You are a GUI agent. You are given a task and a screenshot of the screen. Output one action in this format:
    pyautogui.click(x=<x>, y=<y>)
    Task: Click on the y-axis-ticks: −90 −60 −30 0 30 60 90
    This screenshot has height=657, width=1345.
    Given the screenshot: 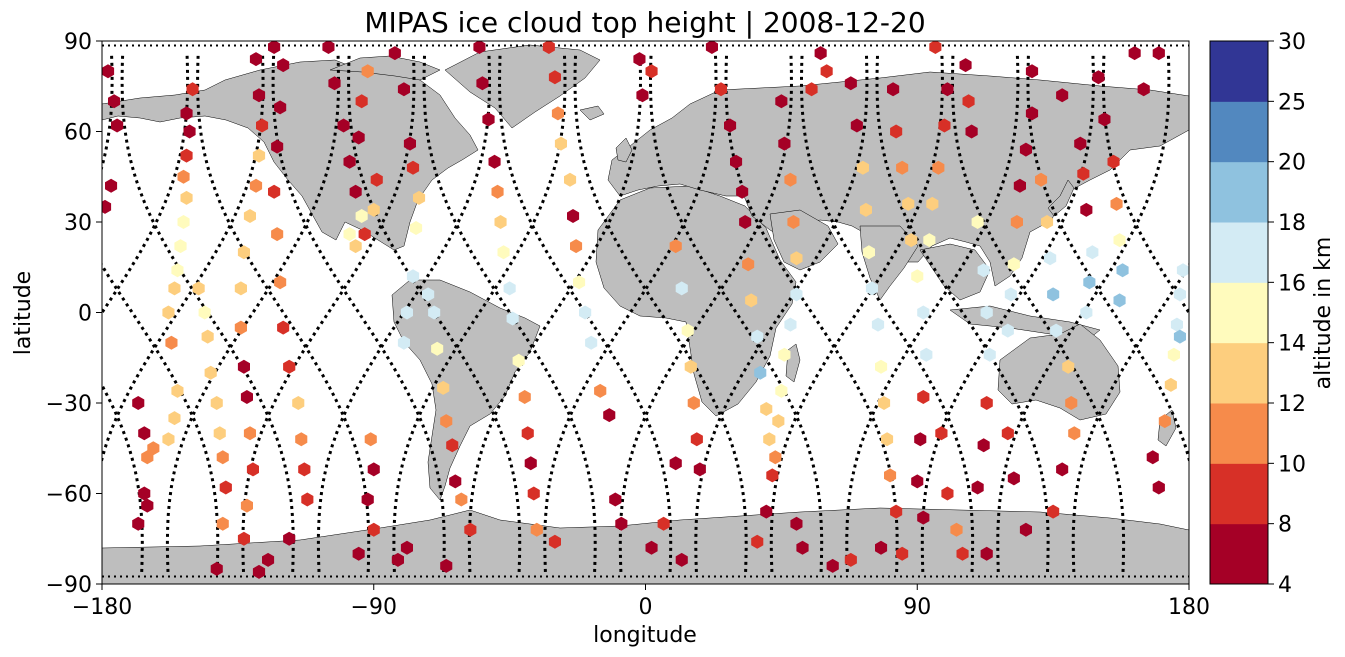 What is the action you would take?
    pyautogui.click(x=74, y=314)
    